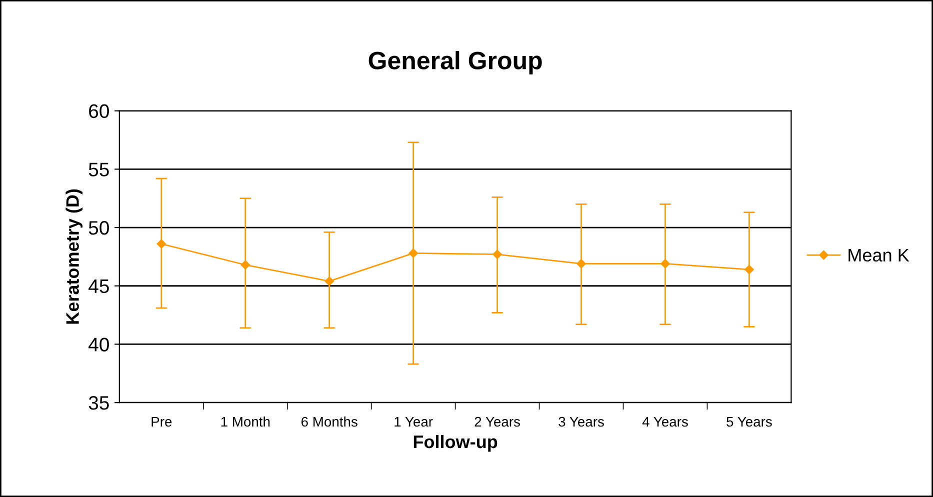  Describe the element at coordinates (413, 421) in the screenshot. I see `x-tick-label: 1 Year` at that location.